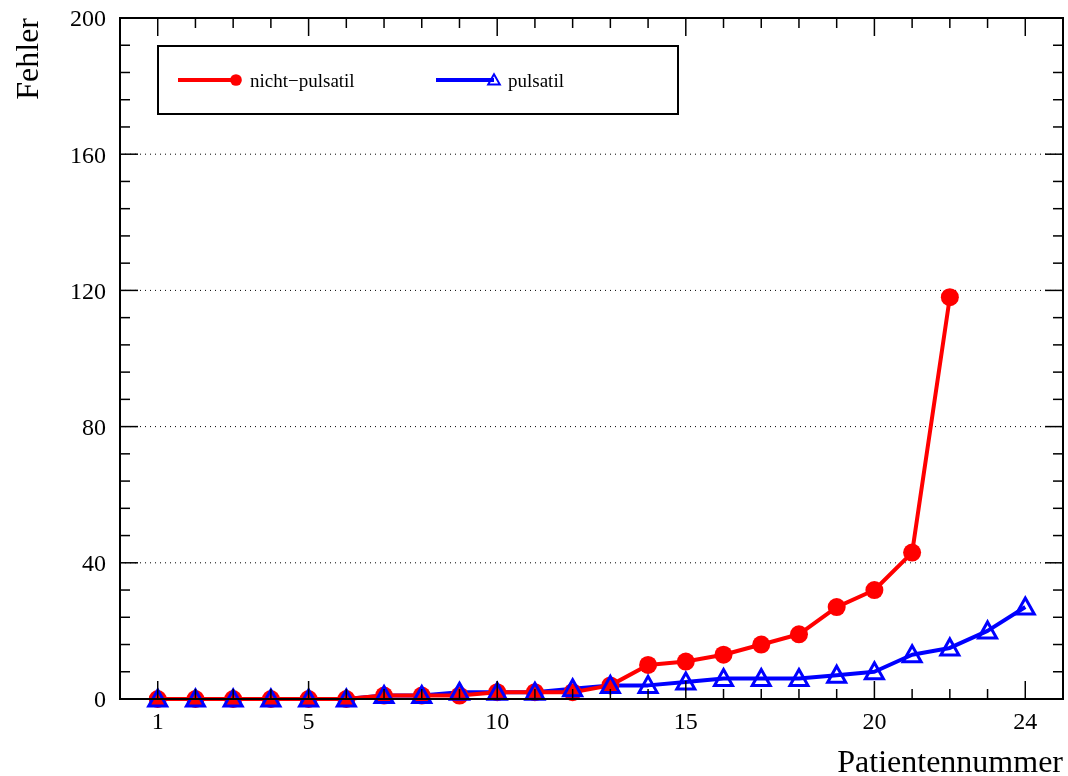 The width and height of the screenshot is (1068, 776). What do you see at coordinates (497, 721) in the screenshot?
I see `x-tick-label: 10` at bounding box center [497, 721].